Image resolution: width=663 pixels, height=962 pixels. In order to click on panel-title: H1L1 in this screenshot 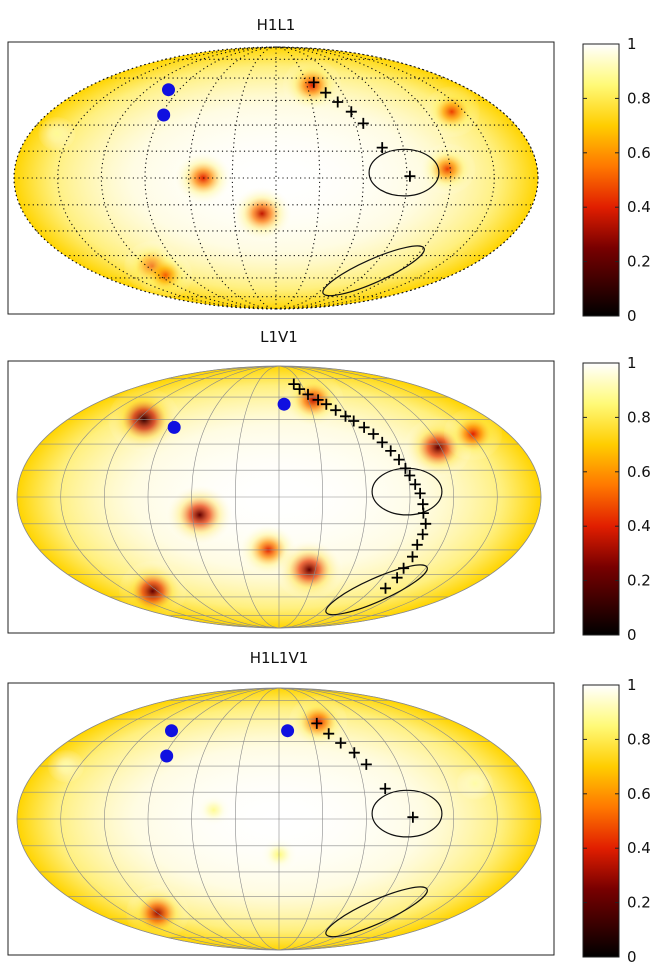, I will do `click(276, 25)`.